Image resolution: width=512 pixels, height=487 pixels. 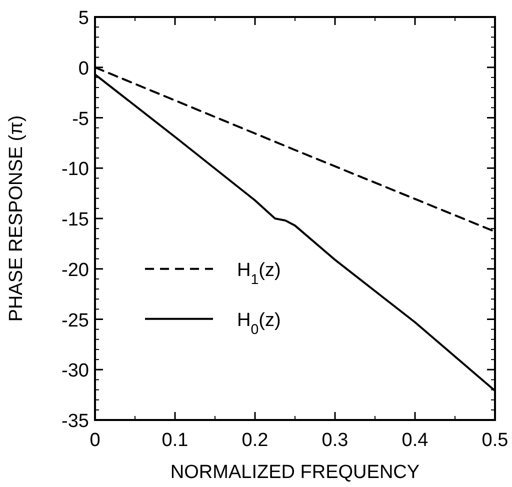 What do you see at coordinates (75, 321) in the screenshot?
I see `y-tick-label: -25` at bounding box center [75, 321].